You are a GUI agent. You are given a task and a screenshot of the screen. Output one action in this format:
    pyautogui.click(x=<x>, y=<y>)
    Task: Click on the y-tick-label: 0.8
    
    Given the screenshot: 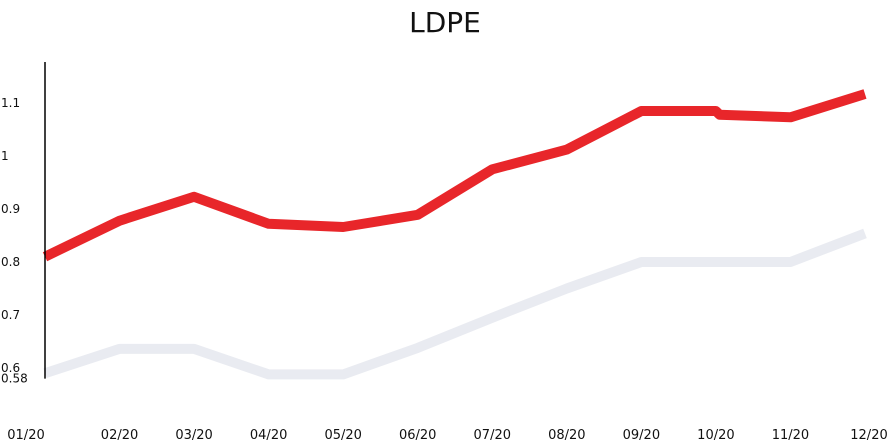 What is the action you would take?
    pyautogui.click(x=10, y=262)
    